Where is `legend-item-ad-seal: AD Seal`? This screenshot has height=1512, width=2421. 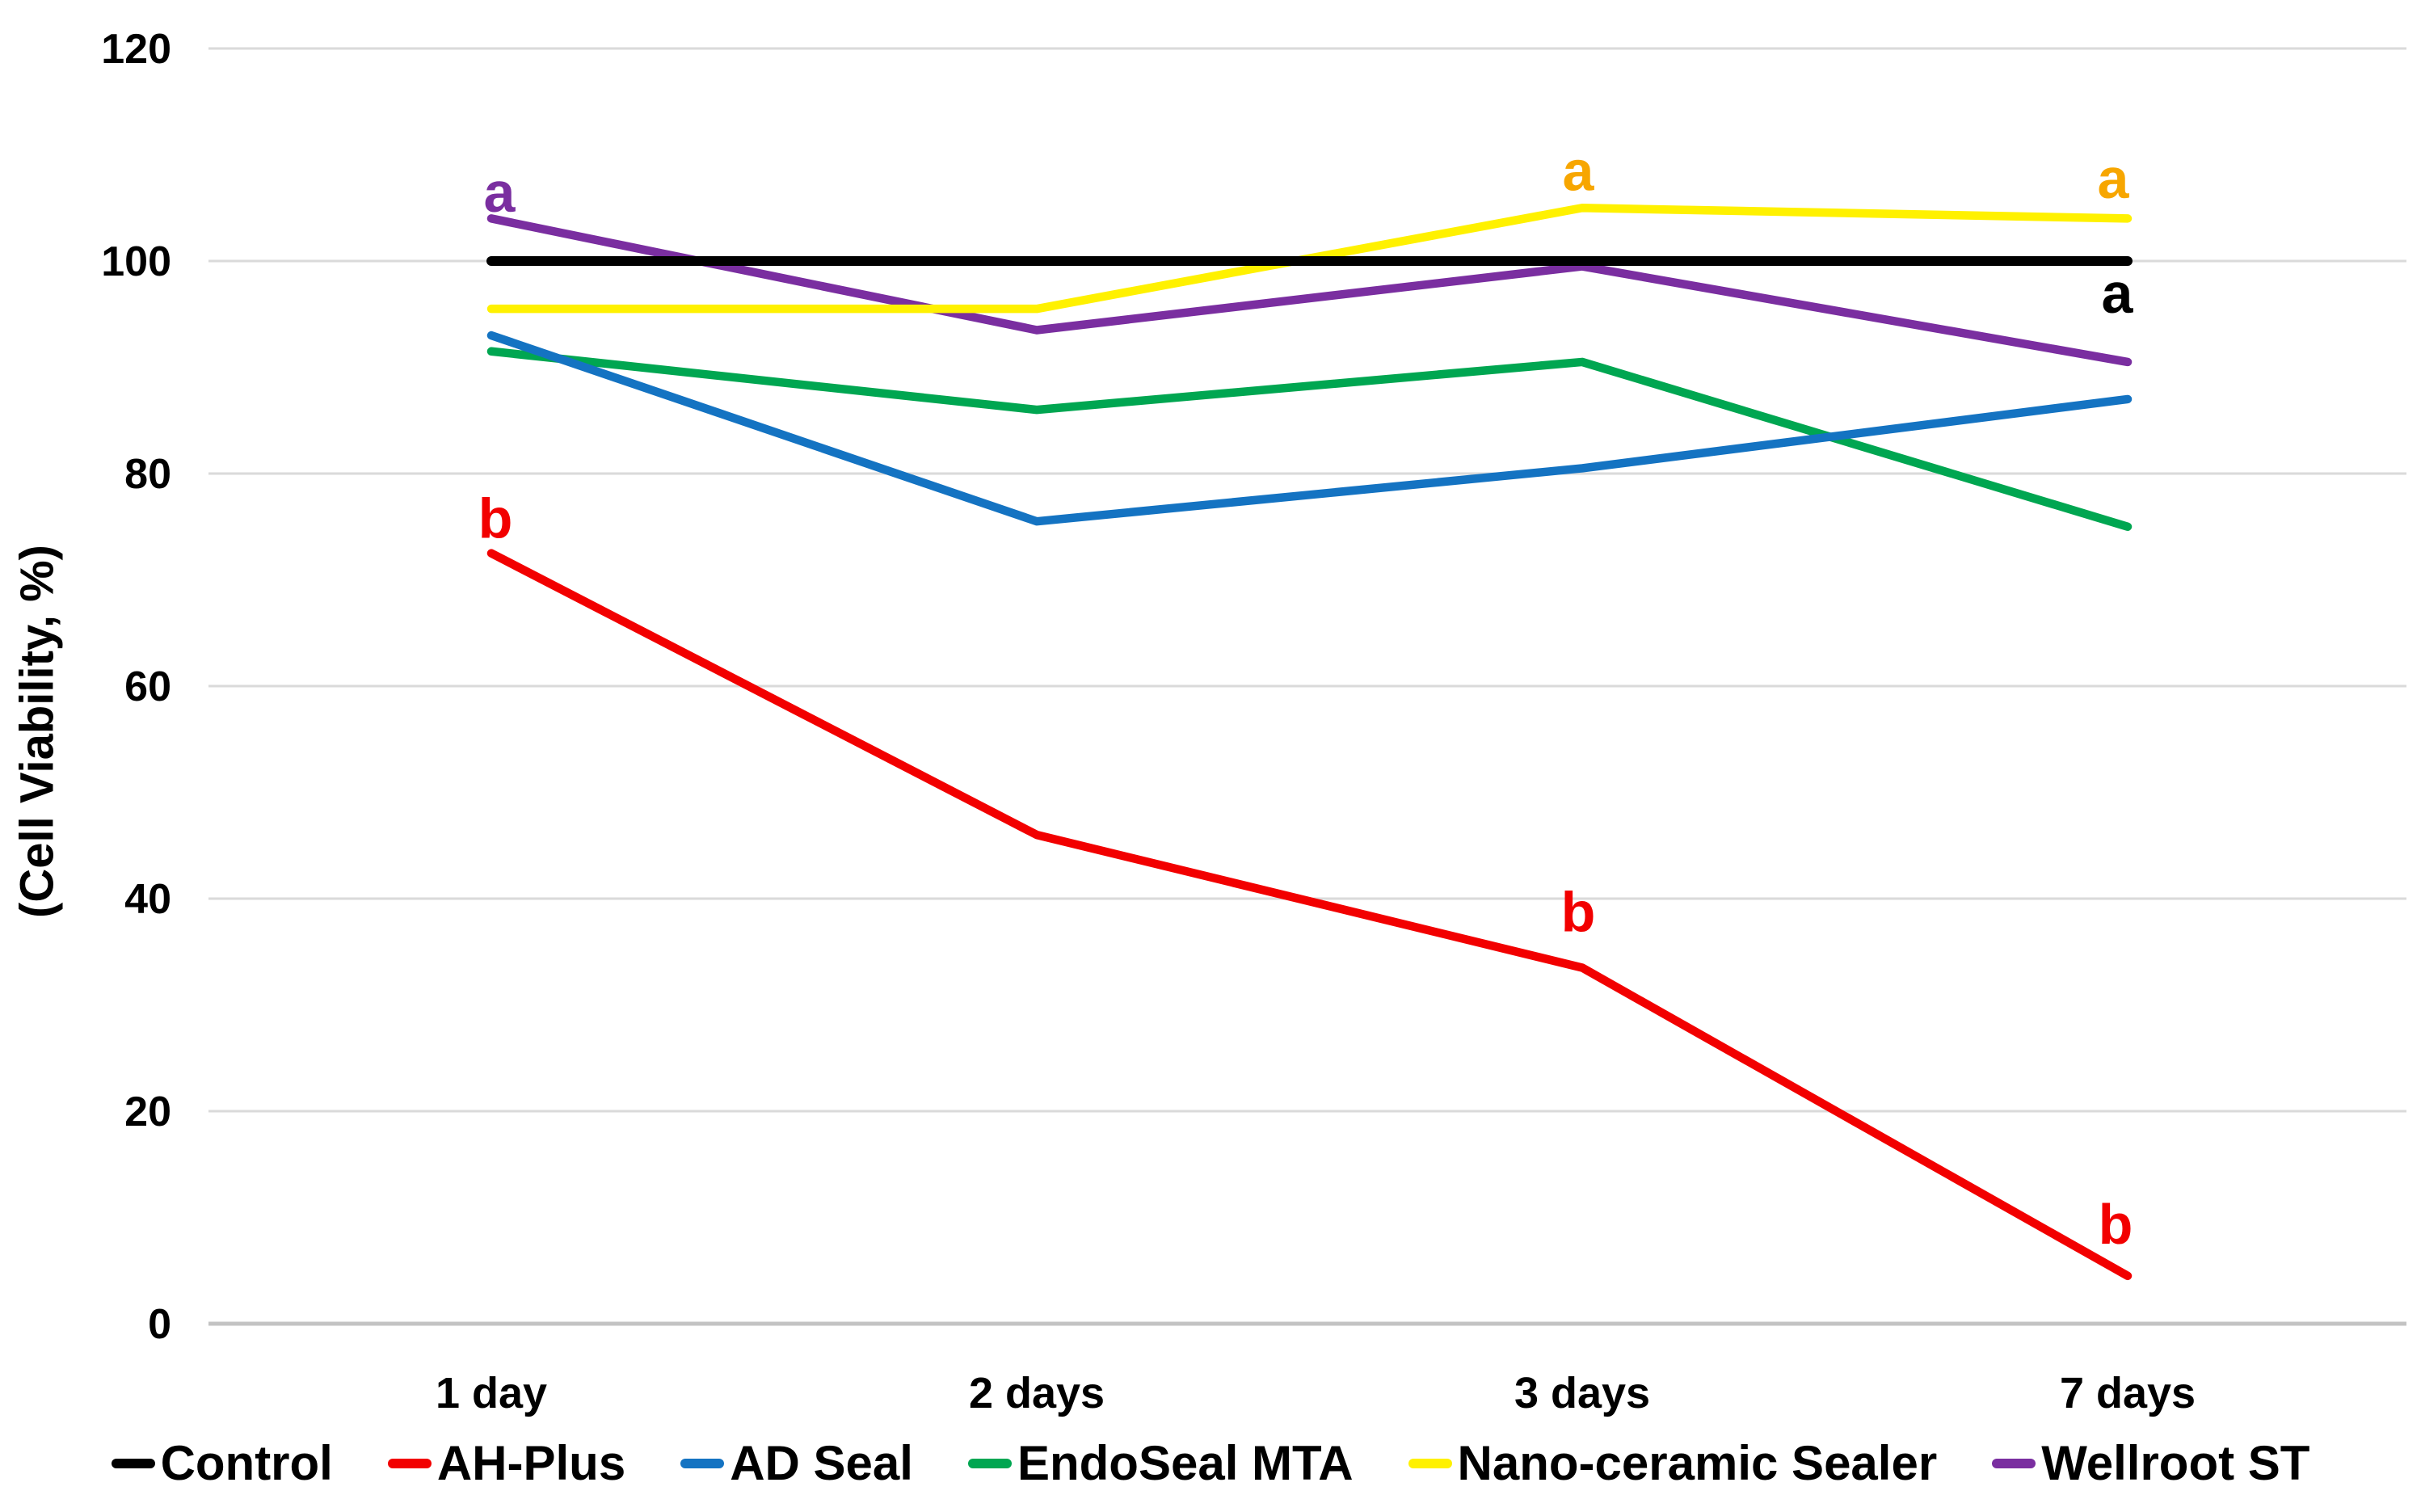
legend-item-ad-seal: AD Seal is located at coordinates (796, 1463).